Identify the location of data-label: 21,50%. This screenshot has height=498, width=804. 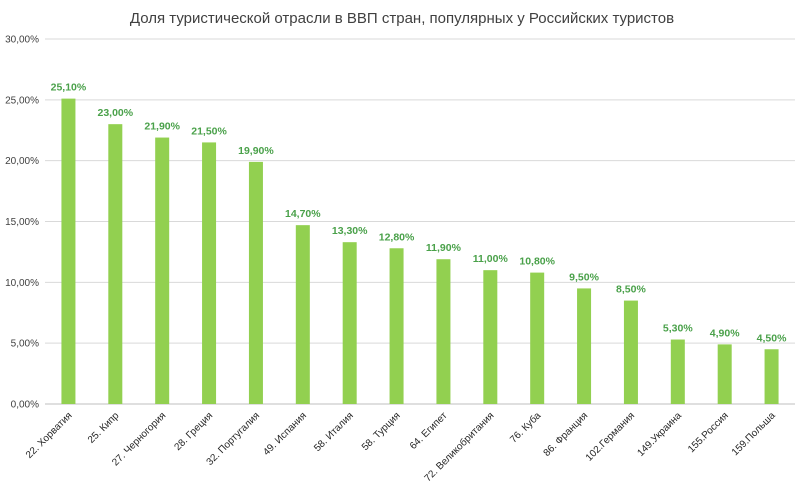
(209, 131).